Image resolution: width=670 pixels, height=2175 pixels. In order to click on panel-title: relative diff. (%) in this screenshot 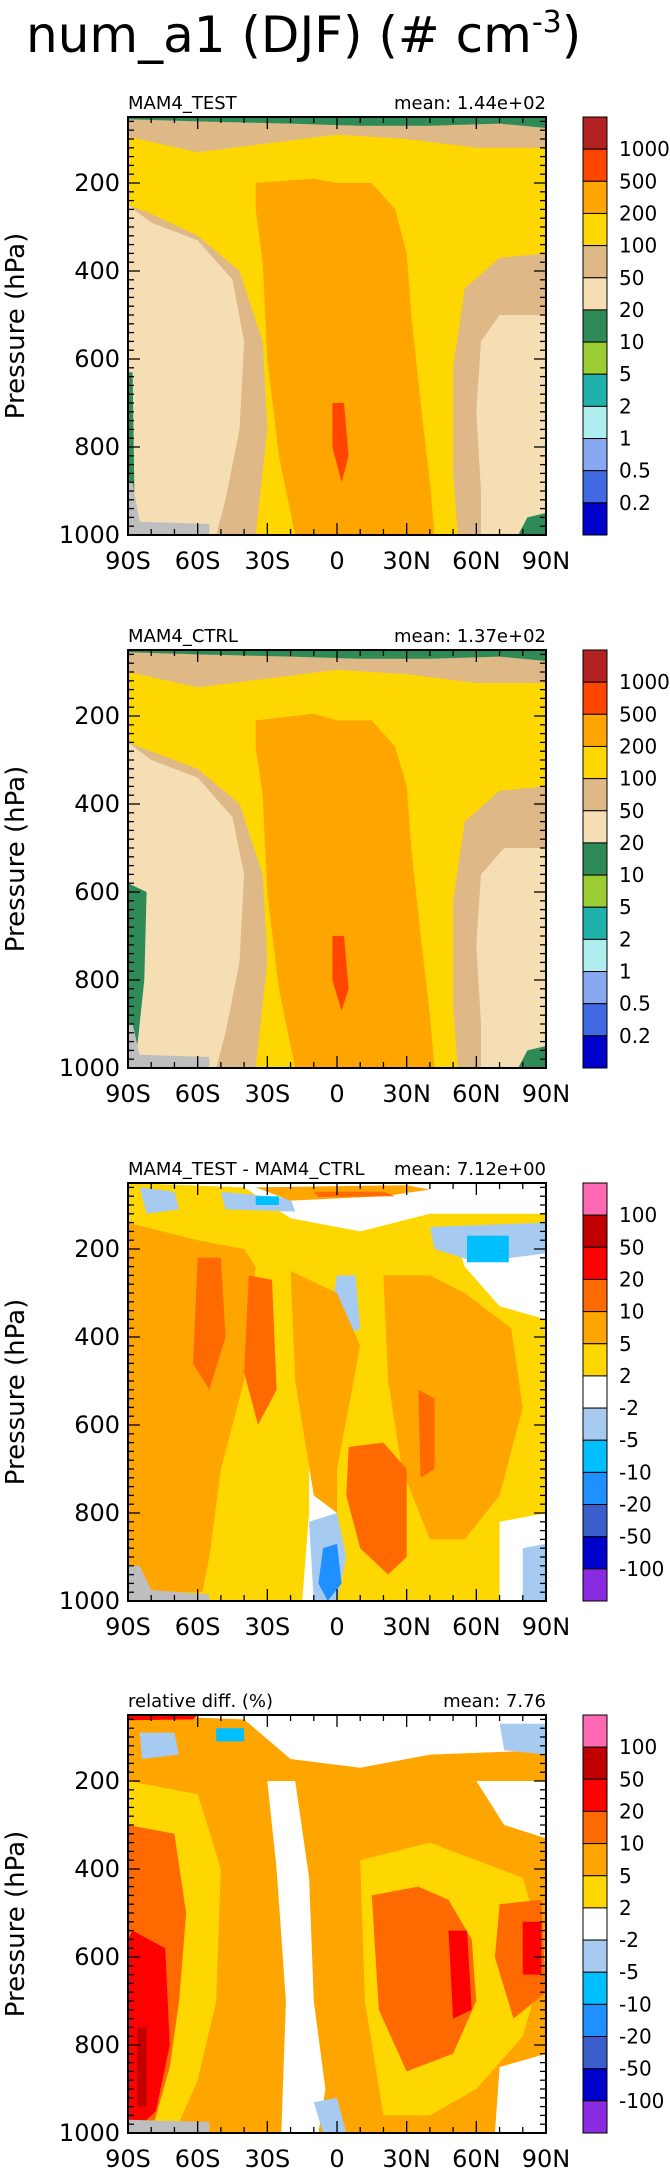, I will do `click(200, 1701)`.